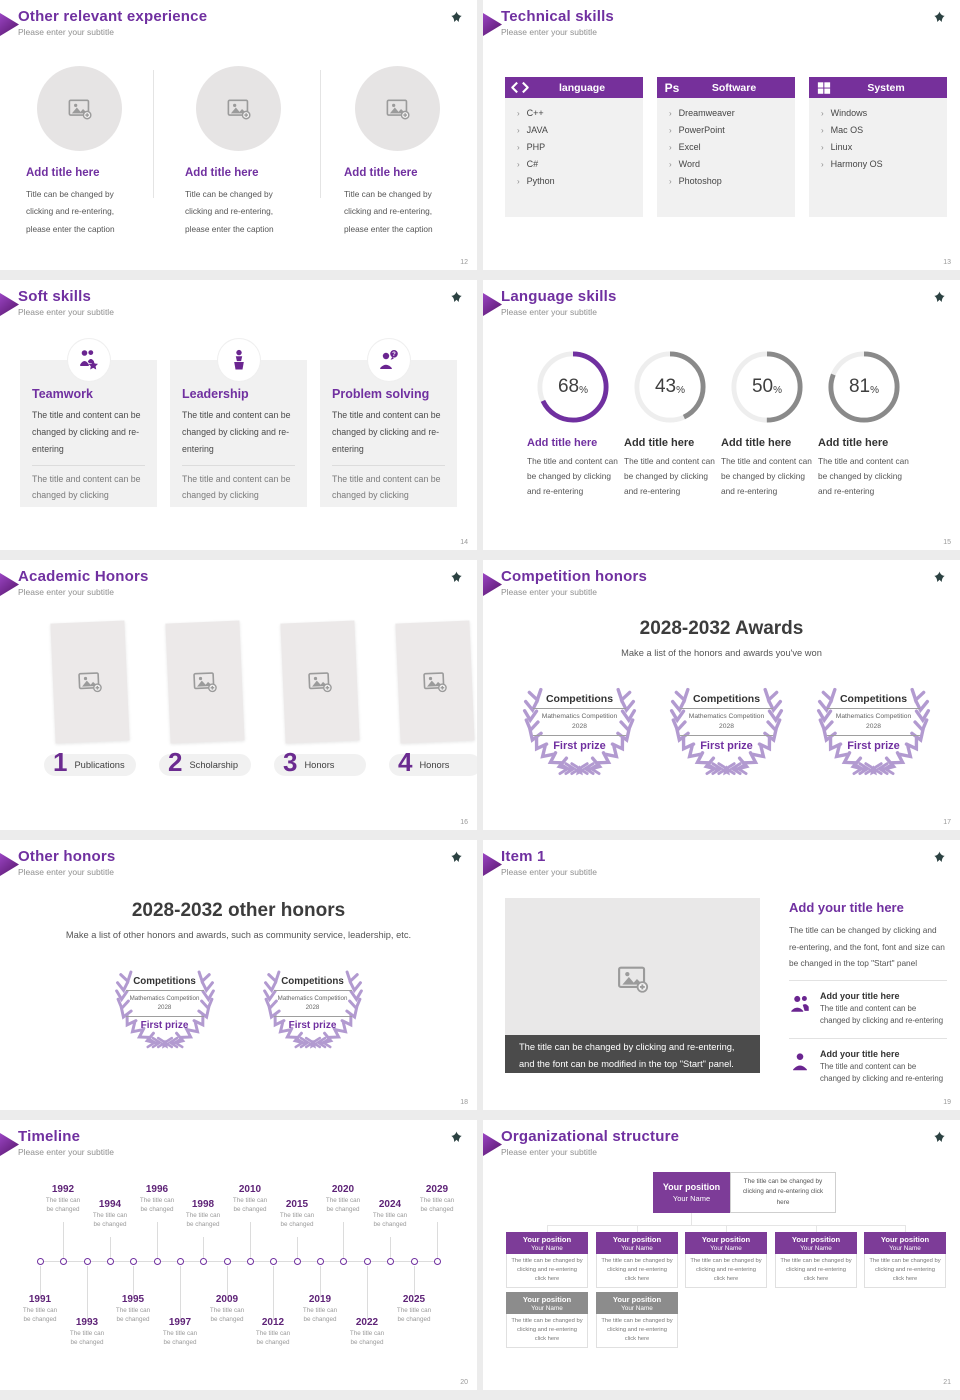 This screenshot has height=1400, width=960. I want to click on leadership-icon, so click(239, 360).